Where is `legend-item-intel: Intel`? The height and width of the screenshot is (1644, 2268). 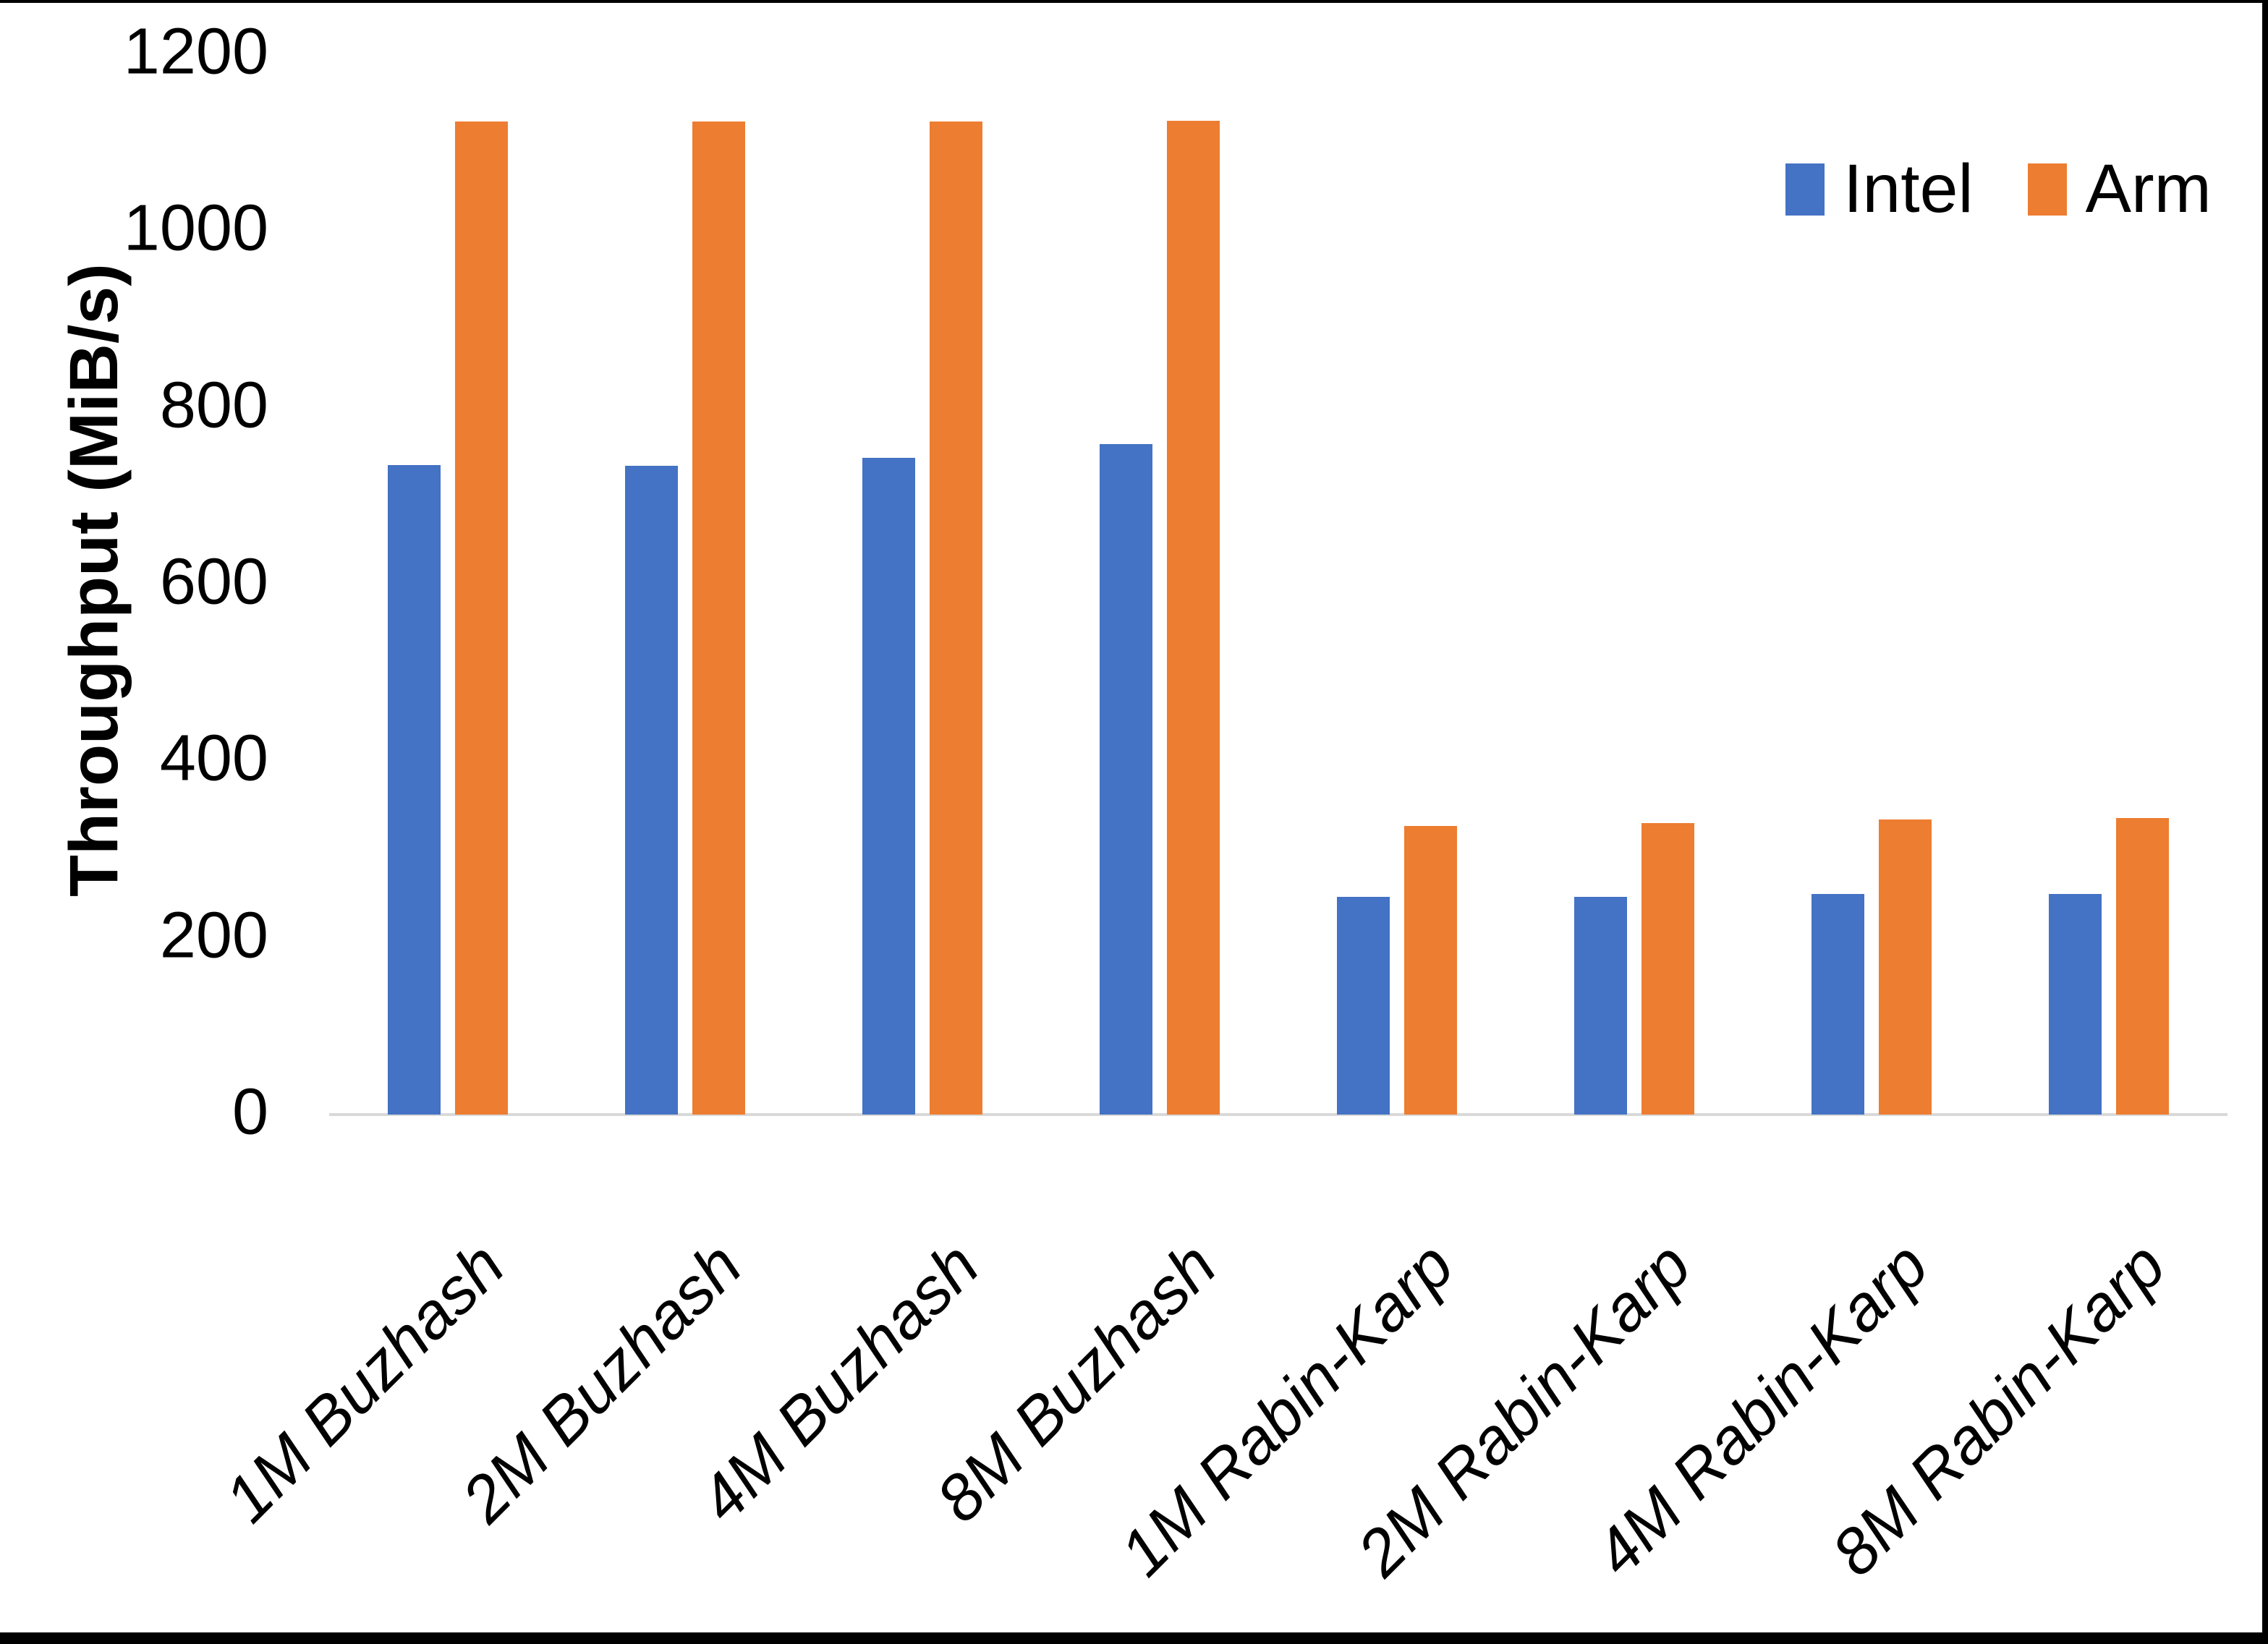
legend-item-intel: Intel is located at coordinates (1879, 189).